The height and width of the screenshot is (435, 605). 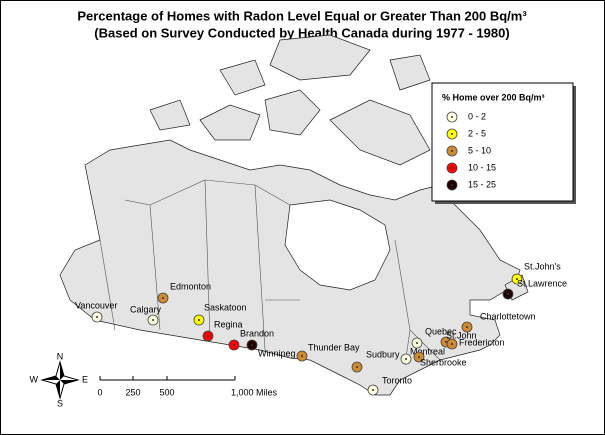 I want to click on city-label: Toronto, so click(x=397, y=380).